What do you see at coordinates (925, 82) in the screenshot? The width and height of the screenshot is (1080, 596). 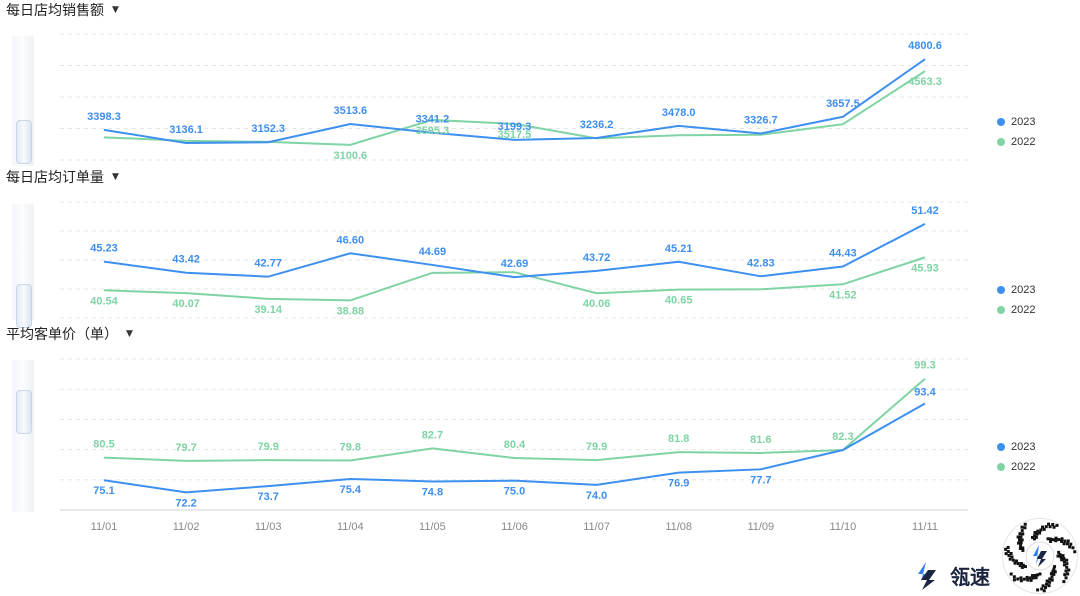 I see `data-label-2022: 4563.3` at bounding box center [925, 82].